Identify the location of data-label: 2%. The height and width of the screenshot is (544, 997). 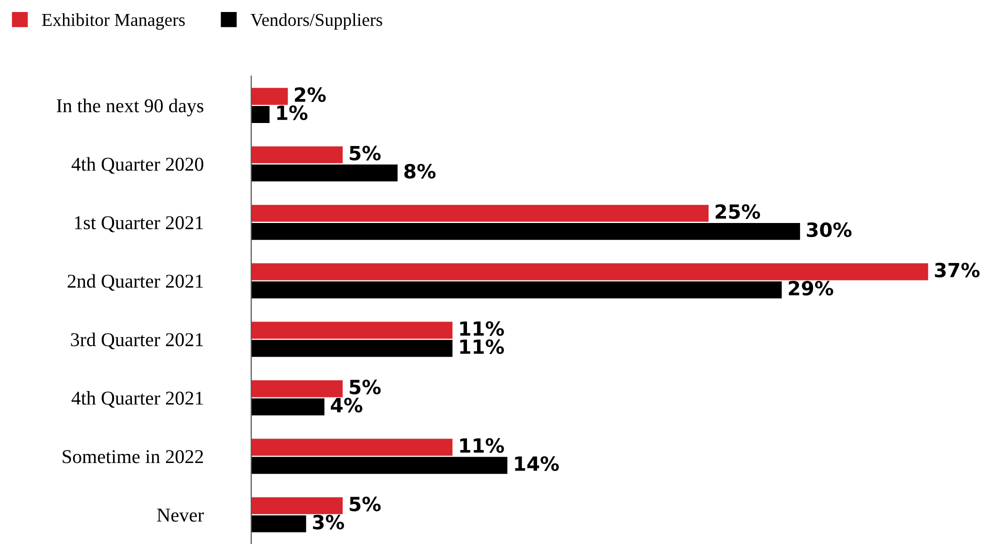
(310, 94).